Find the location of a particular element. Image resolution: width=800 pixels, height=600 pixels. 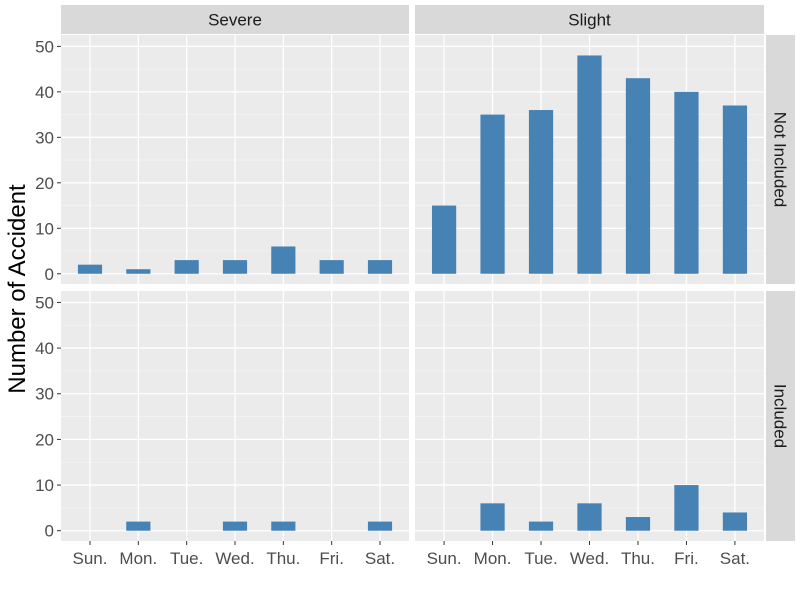

bar-slight-not-included-wed is located at coordinates (589, 164).